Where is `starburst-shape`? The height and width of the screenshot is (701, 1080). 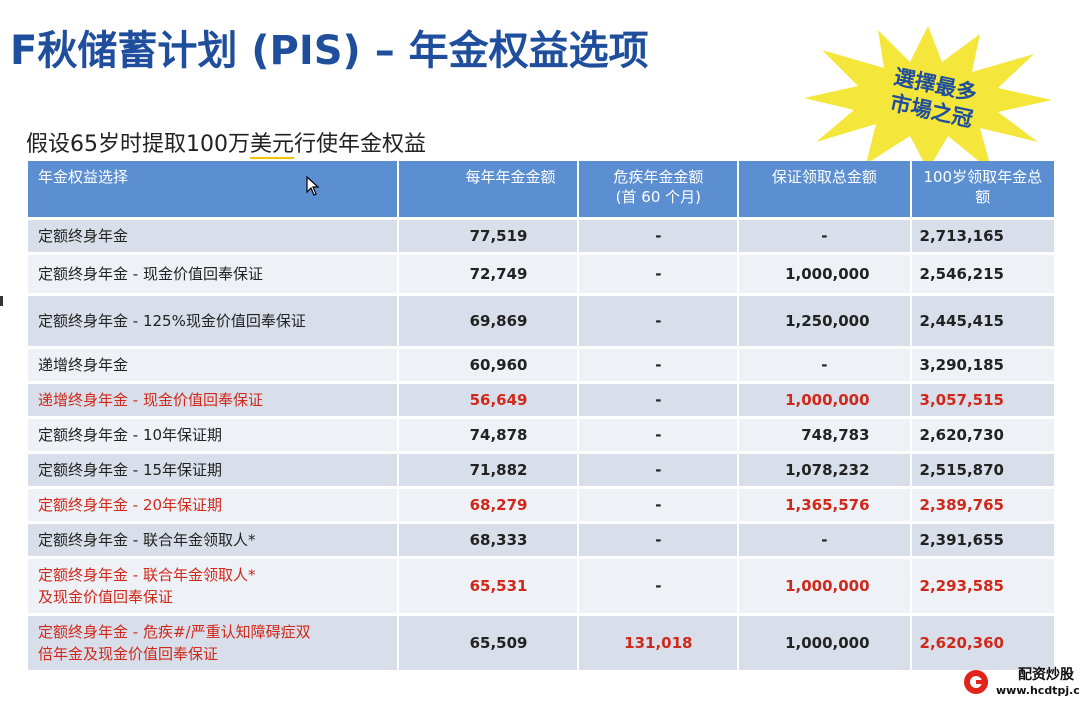 starburst-shape is located at coordinates (928, 99).